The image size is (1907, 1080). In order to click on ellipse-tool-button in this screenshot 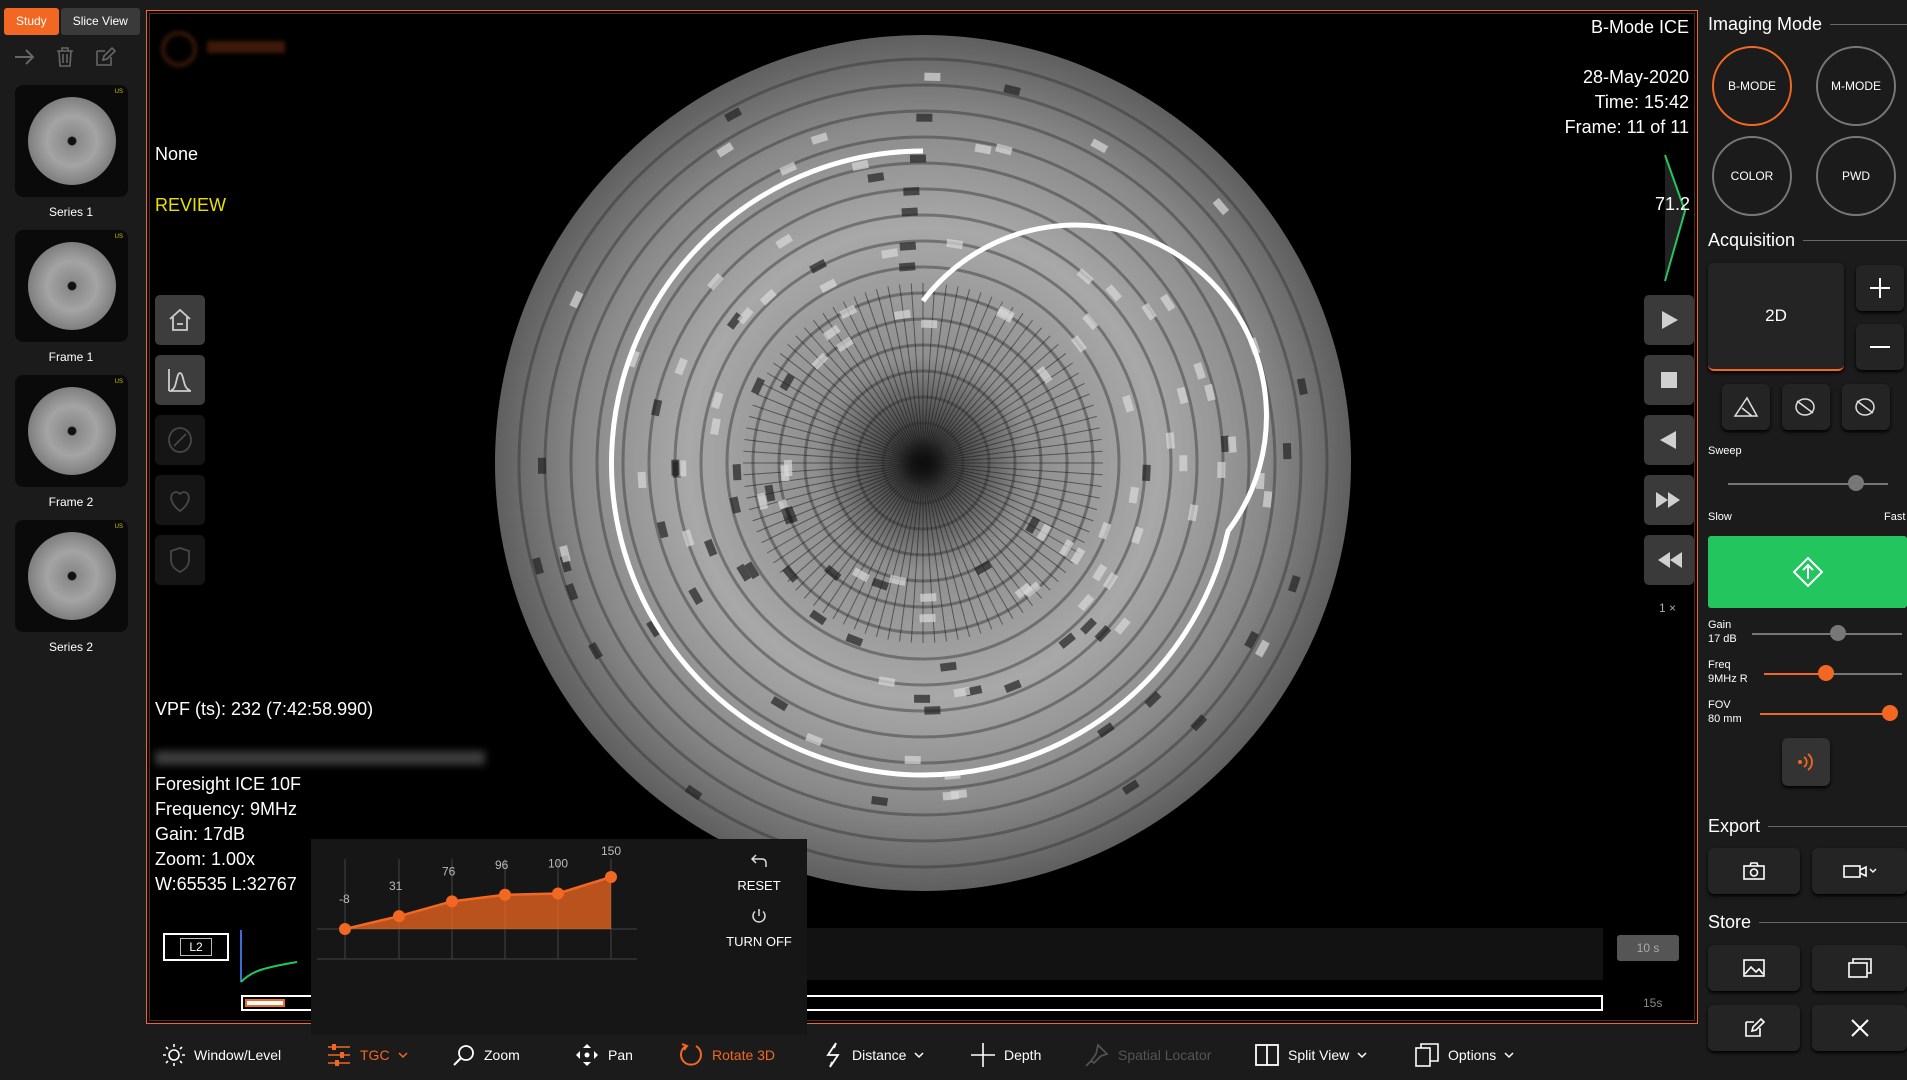, I will do `click(180, 440)`.